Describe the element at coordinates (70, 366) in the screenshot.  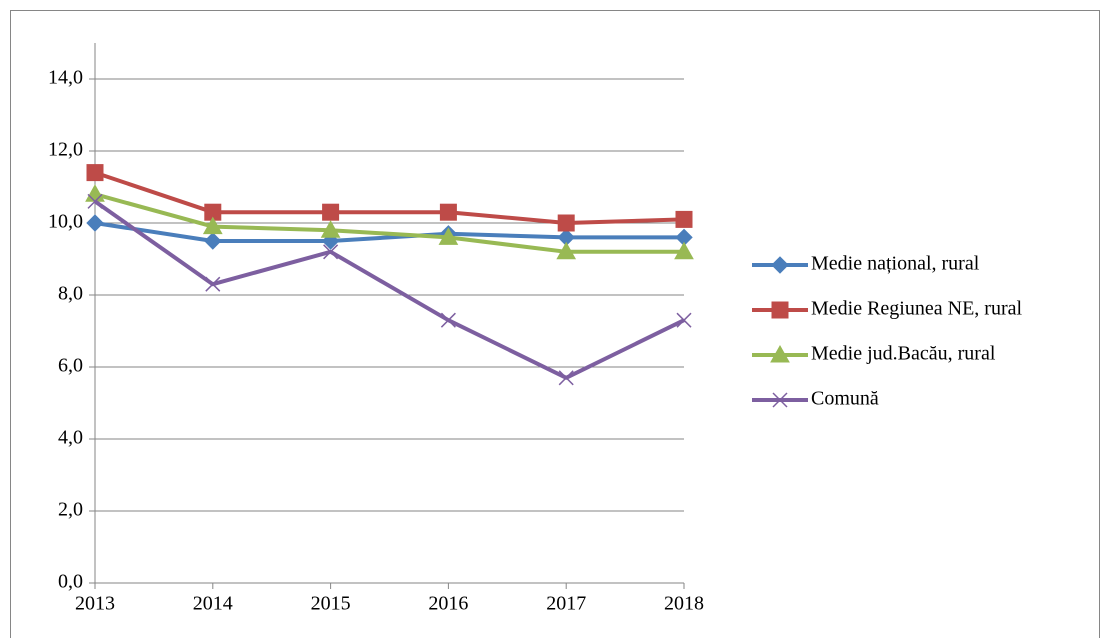
I see `y-tick-label: 6,0` at that location.